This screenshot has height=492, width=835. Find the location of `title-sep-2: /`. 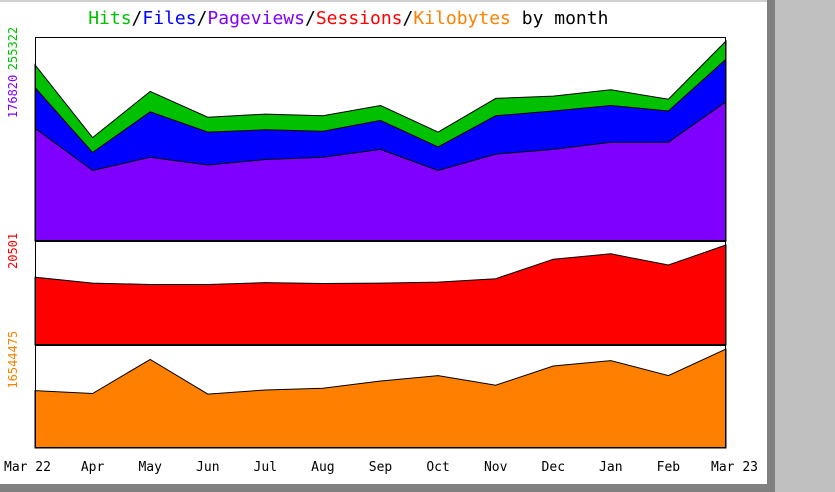

title-sep-2: / is located at coordinates (202, 18).